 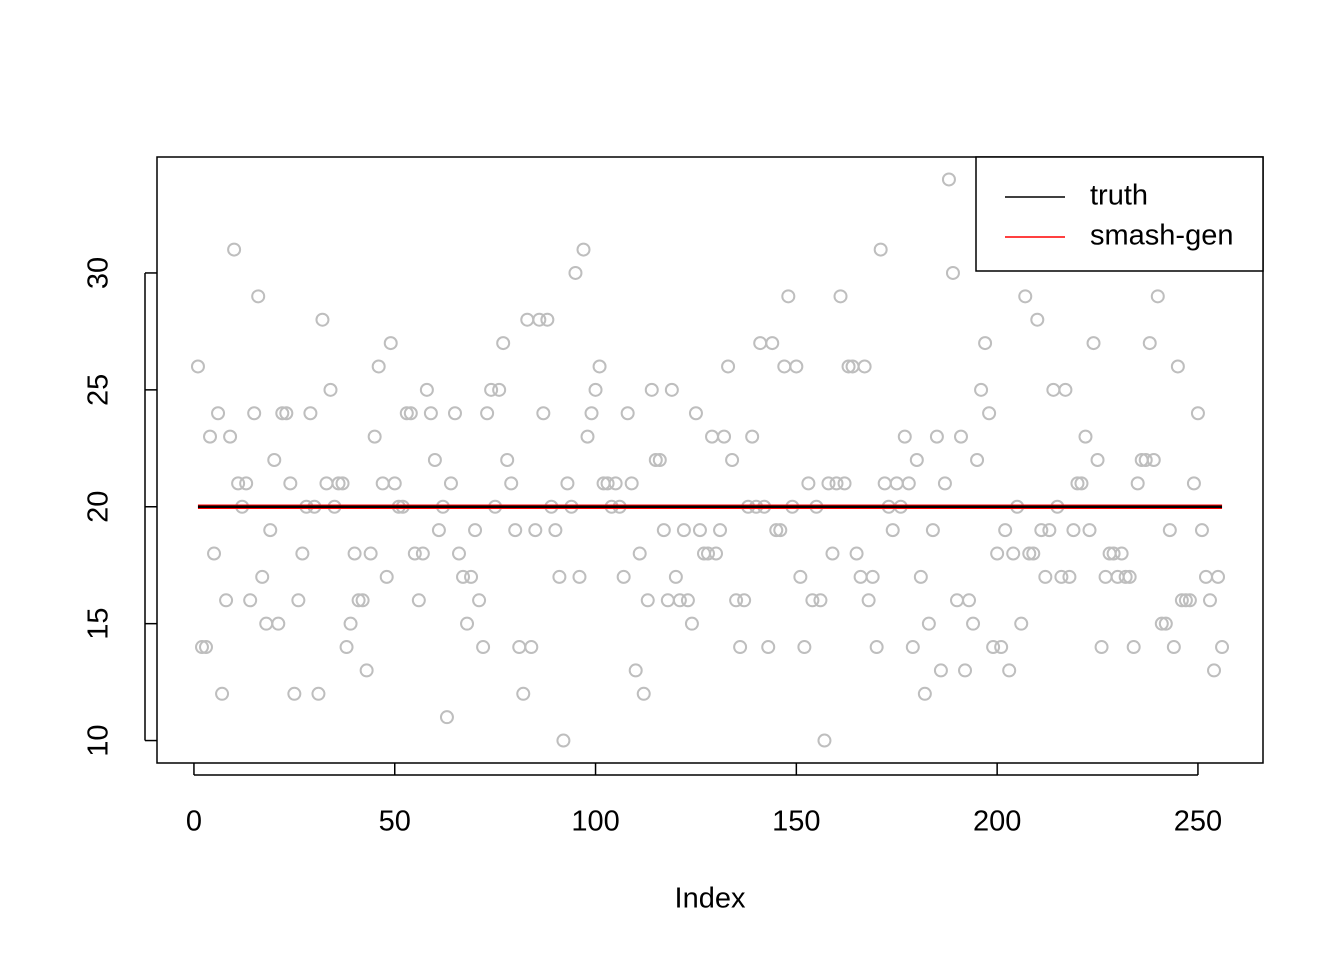 I want to click on x-tick-label: 50, so click(x=395, y=822).